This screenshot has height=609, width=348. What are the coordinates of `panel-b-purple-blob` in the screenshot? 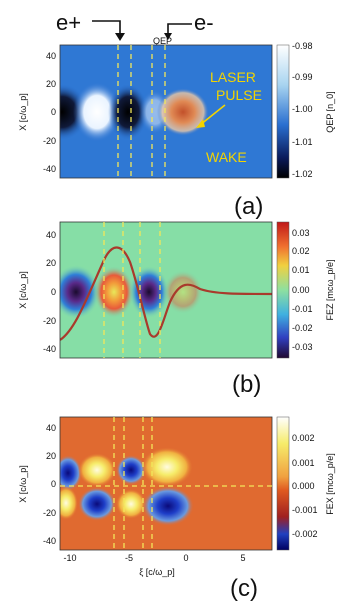 It's located at (149, 292).